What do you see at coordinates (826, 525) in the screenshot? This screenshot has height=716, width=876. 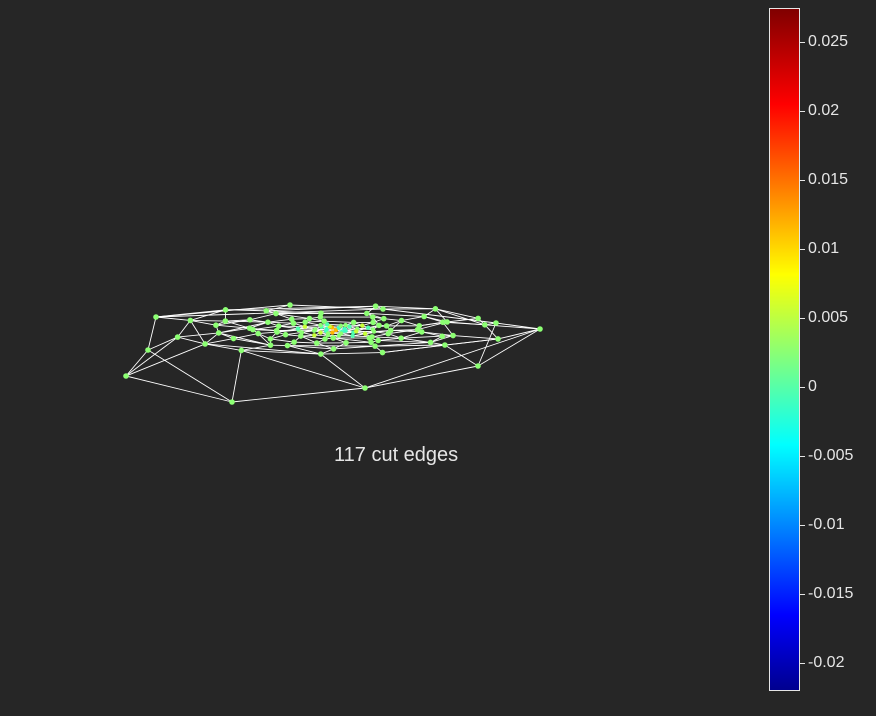 I see `colorbar-tick-label: -0.01` at bounding box center [826, 525].